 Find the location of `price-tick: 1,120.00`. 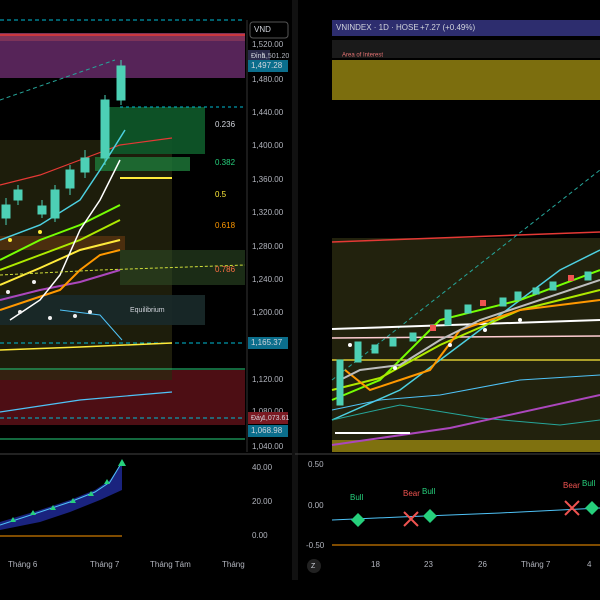

price-tick: 1,120.00 is located at coordinates (268, 379).